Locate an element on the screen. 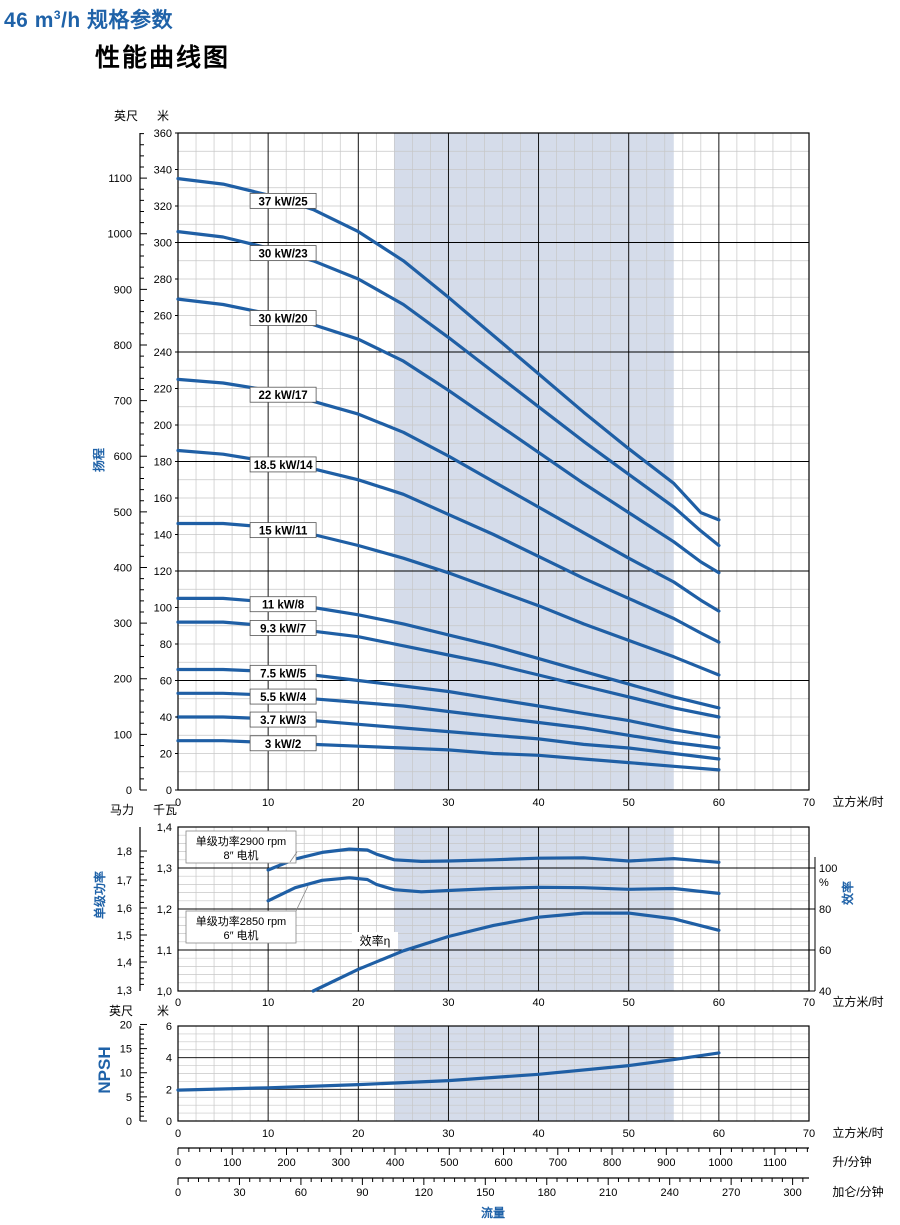 This screenshot has height=1225, width=900. lpm-tick-label: 300 is located at coordinates (341, 1163).